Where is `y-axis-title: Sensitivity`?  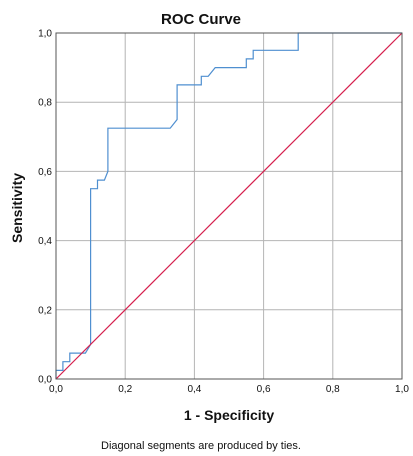 y-axis-title: Sensitivity is located at coordinates (17, 208).